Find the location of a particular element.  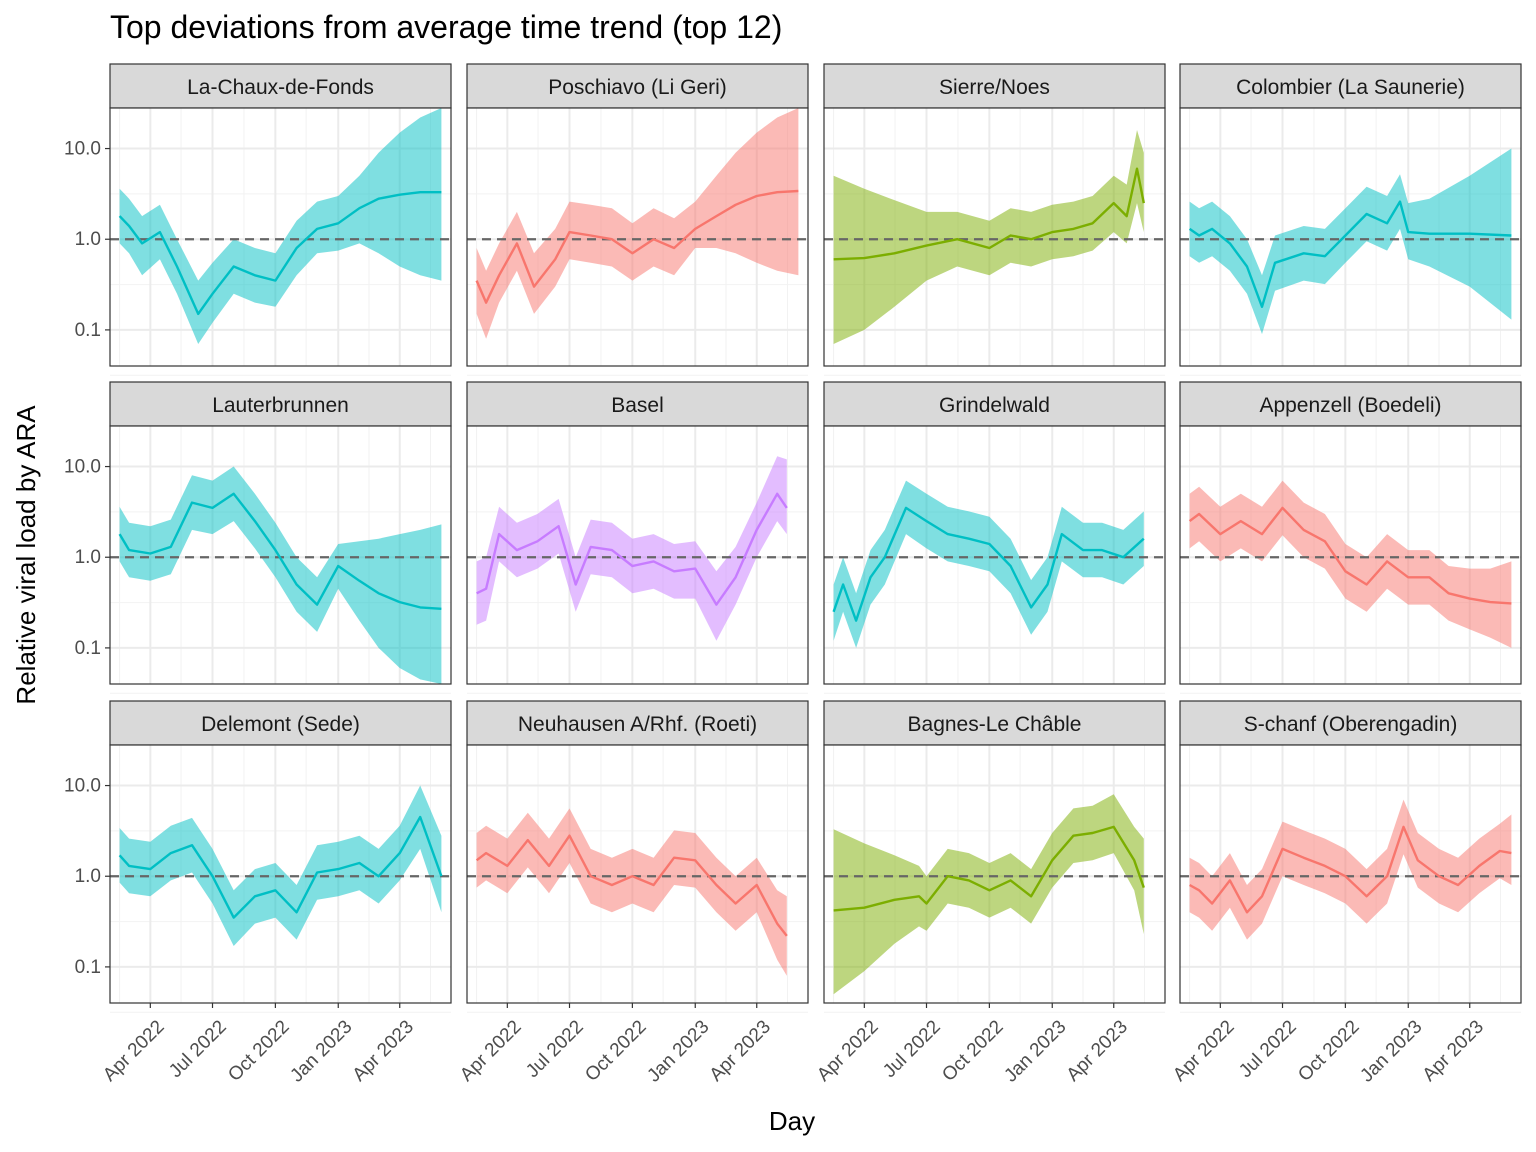

facet-strip-label: Sierre/Noes is located at coordinates (994, 87).